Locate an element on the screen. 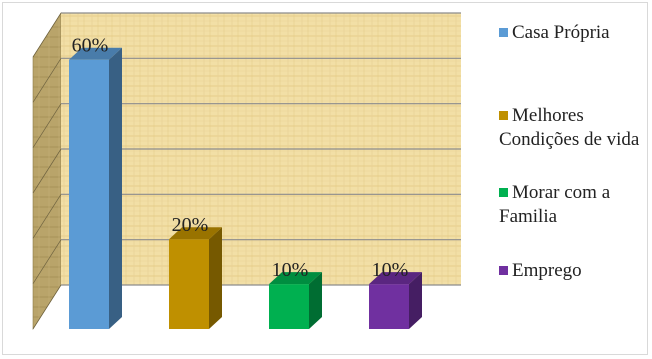 This screenshot has height=359, width=652. data-label: 60% is located at coordinates (90, 46).